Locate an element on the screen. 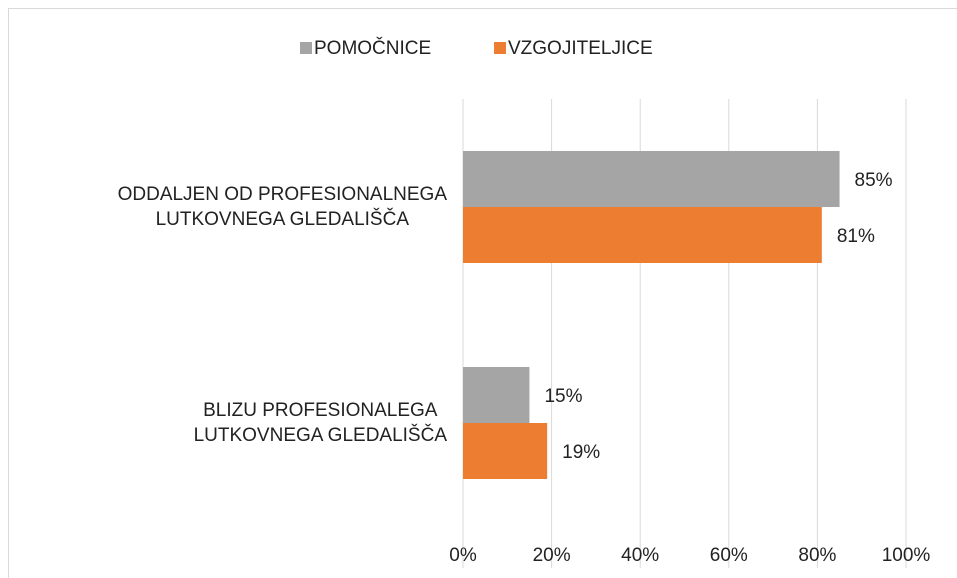 This screenshot has width=957, height=578. x-tick-label: 20% is located at coordinates (552, 555).